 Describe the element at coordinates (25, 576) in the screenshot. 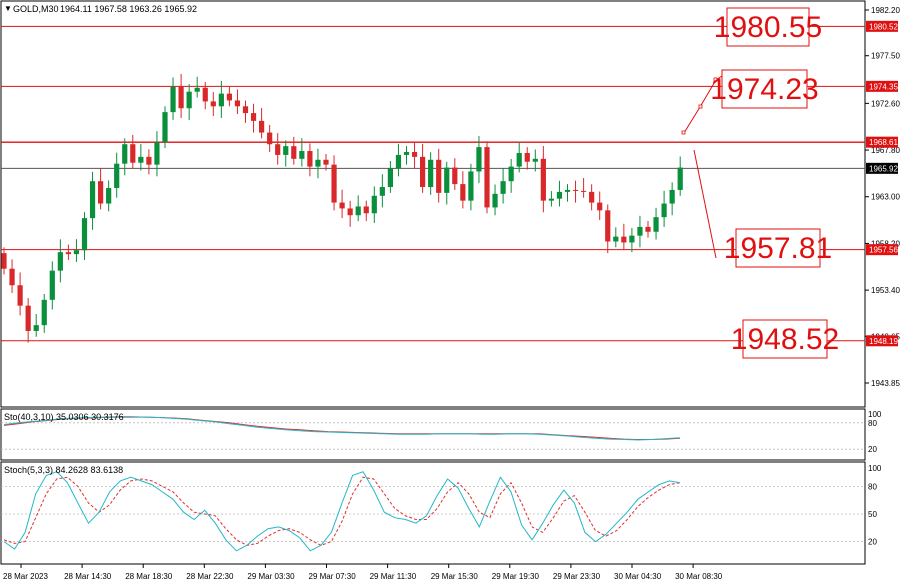

I see `time-axis-label: 28 Mar 2023` at that location.